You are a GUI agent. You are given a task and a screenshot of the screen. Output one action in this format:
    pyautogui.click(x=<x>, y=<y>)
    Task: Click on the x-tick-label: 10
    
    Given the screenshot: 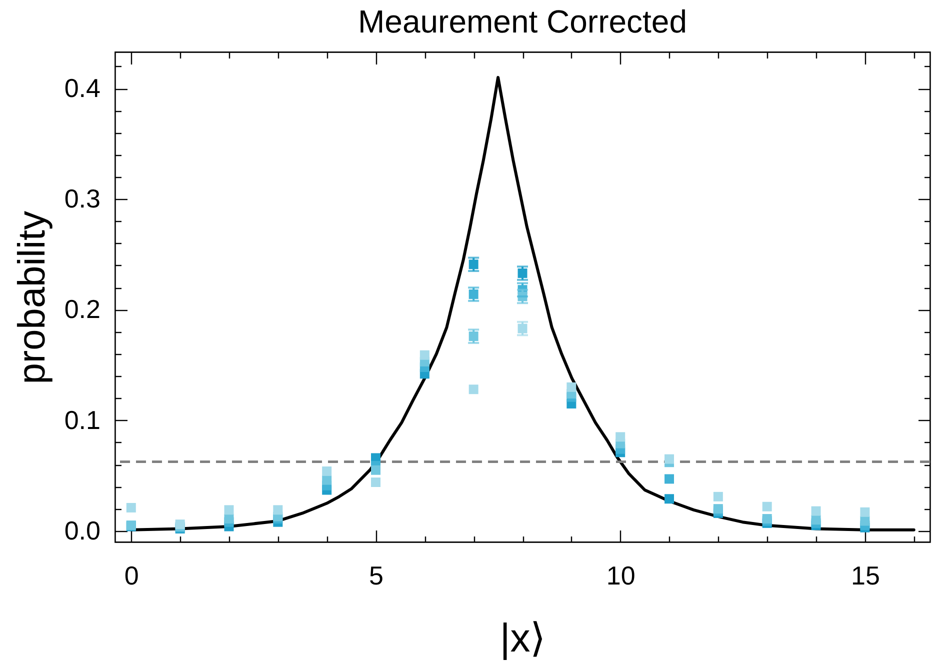 What is the action you would take?
    pyautogui.click(x=621, y=575)
    